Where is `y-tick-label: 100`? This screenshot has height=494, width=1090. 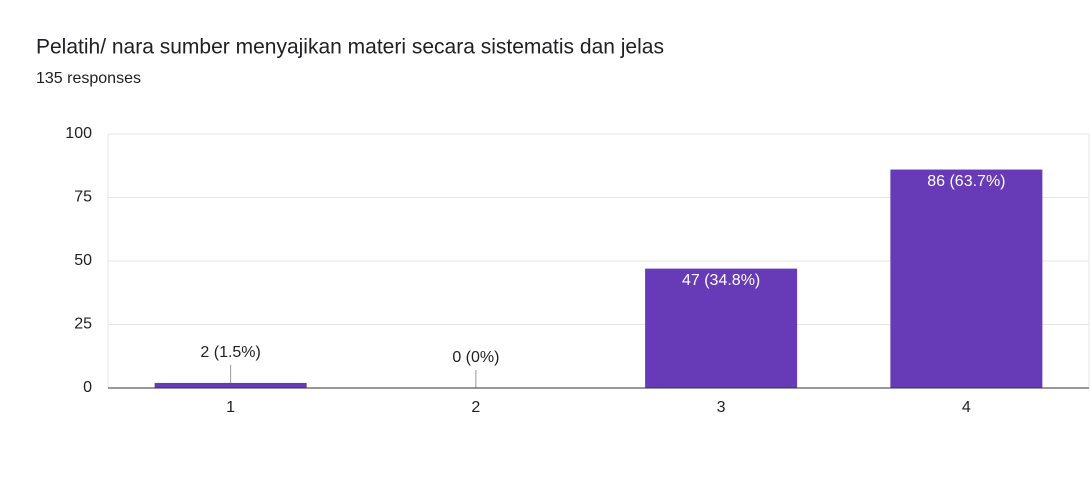 y-tick-label: 100 is located at coordinates (78, 133).